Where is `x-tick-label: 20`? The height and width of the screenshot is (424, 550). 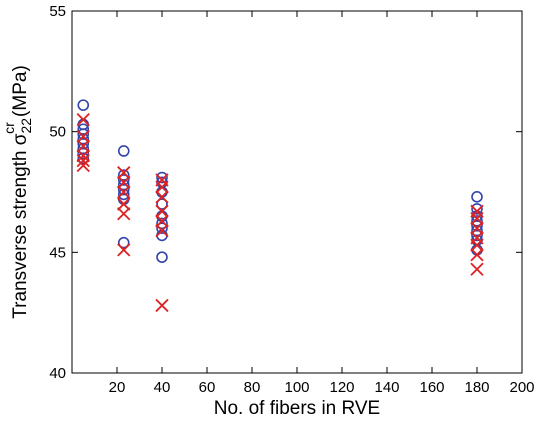
x-tick-label: 20 is located at coordinates (117, 387).